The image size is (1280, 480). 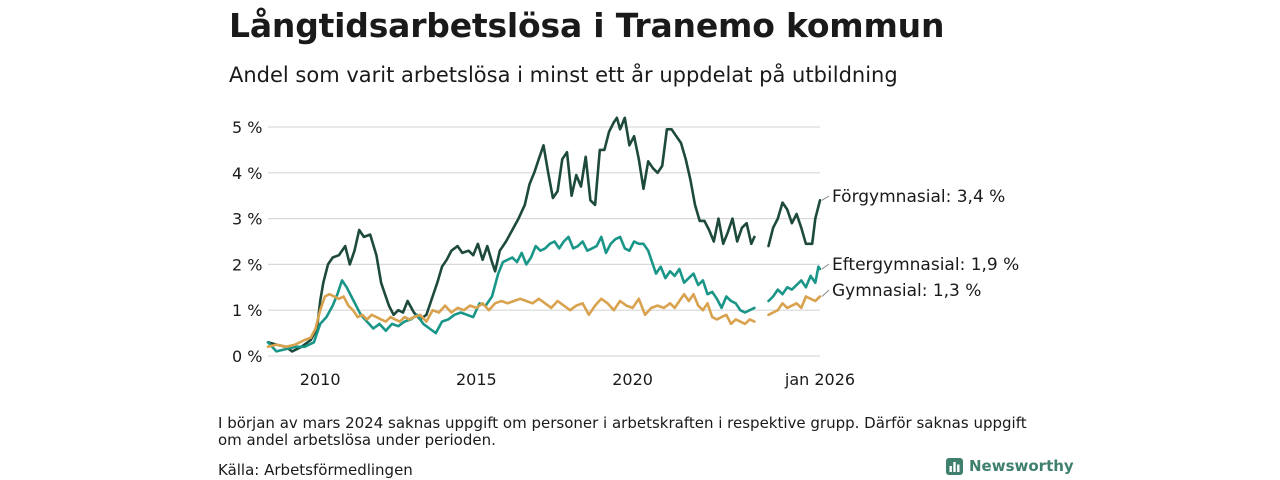 What do you see at coordinates (632, 379) in the screenshot?
I see `x-tick-label: 2020` at bounding box center [632, 379].